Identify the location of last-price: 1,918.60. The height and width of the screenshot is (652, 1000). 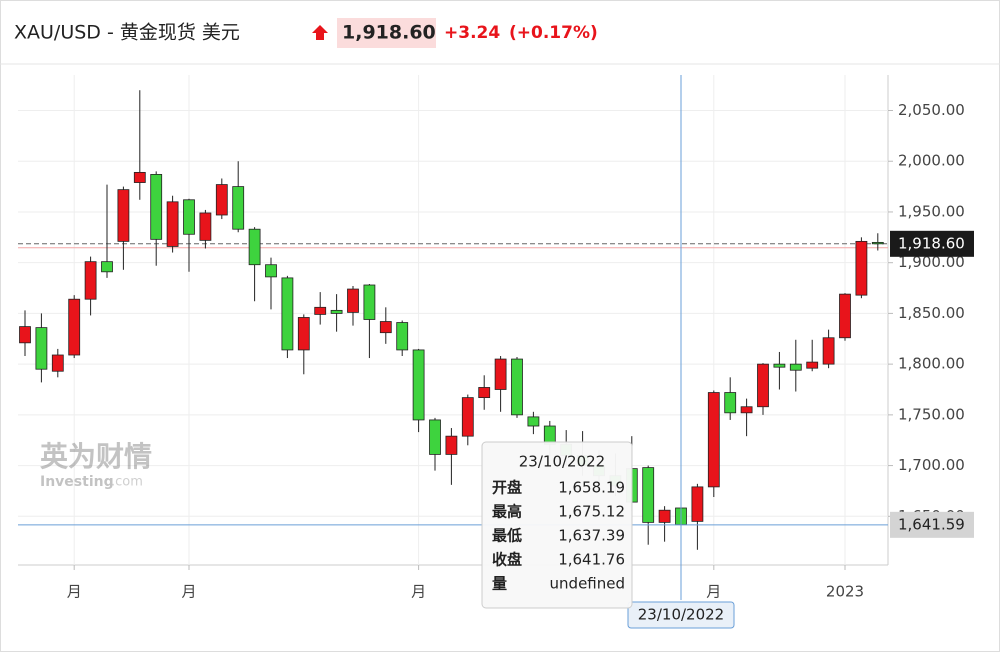
(389, 33).